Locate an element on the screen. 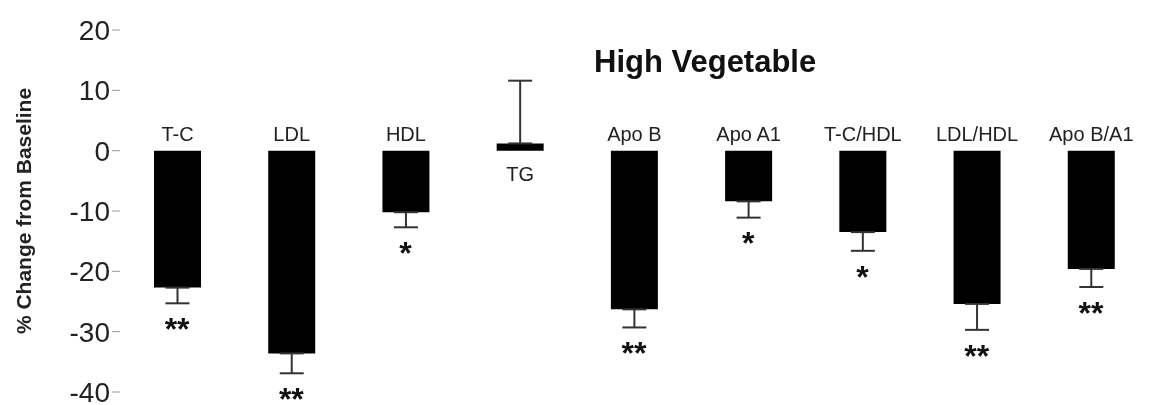 The width and height of the screenshot is (1153, 405). y-tick-label: 10 is located at coordinates (94, 91).